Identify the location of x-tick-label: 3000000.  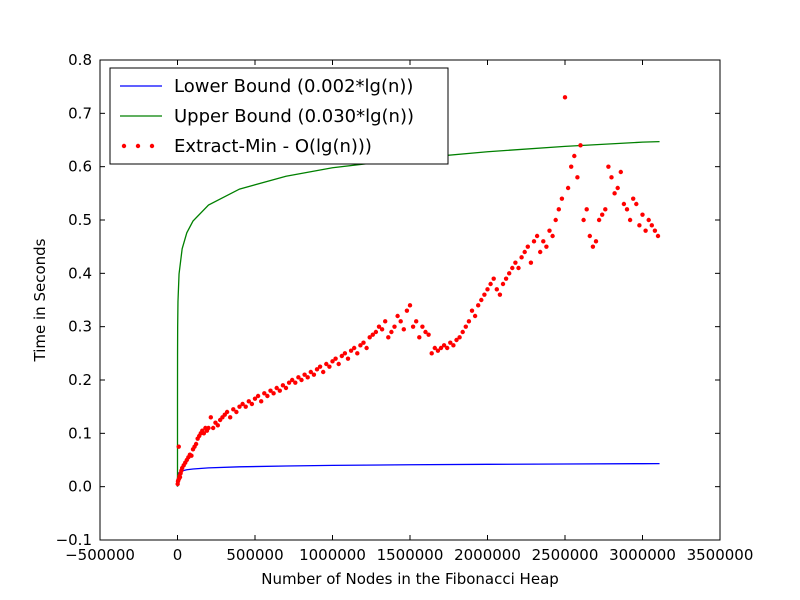
(642, 555).